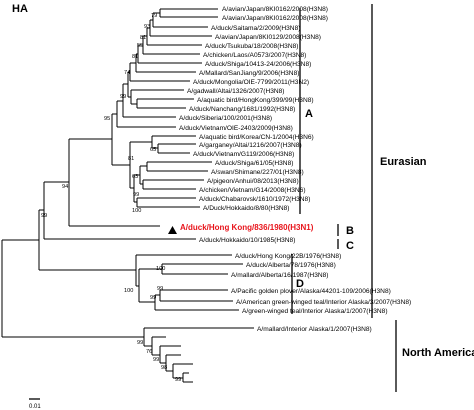  Describe the element at coordinates (403, 162) in the screenshot. I see `eurasian-label: Eurasian` at that location.